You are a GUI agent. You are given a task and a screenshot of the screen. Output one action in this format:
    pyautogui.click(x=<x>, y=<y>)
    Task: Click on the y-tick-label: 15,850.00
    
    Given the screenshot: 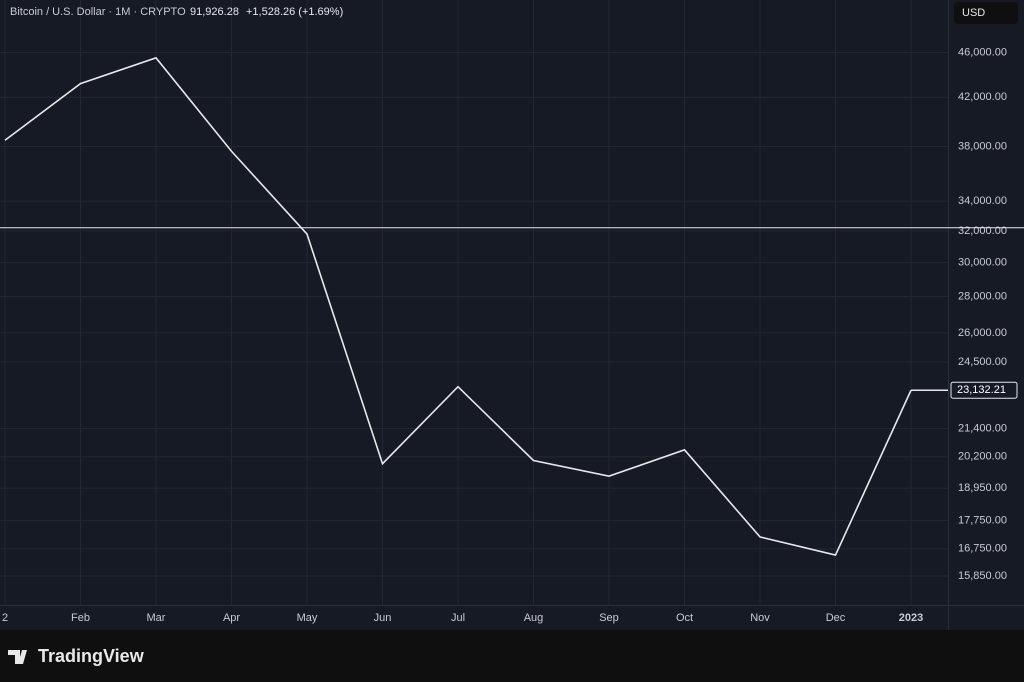 What is the action you would take?
    pyautogui.click(x=982, y=576)
    